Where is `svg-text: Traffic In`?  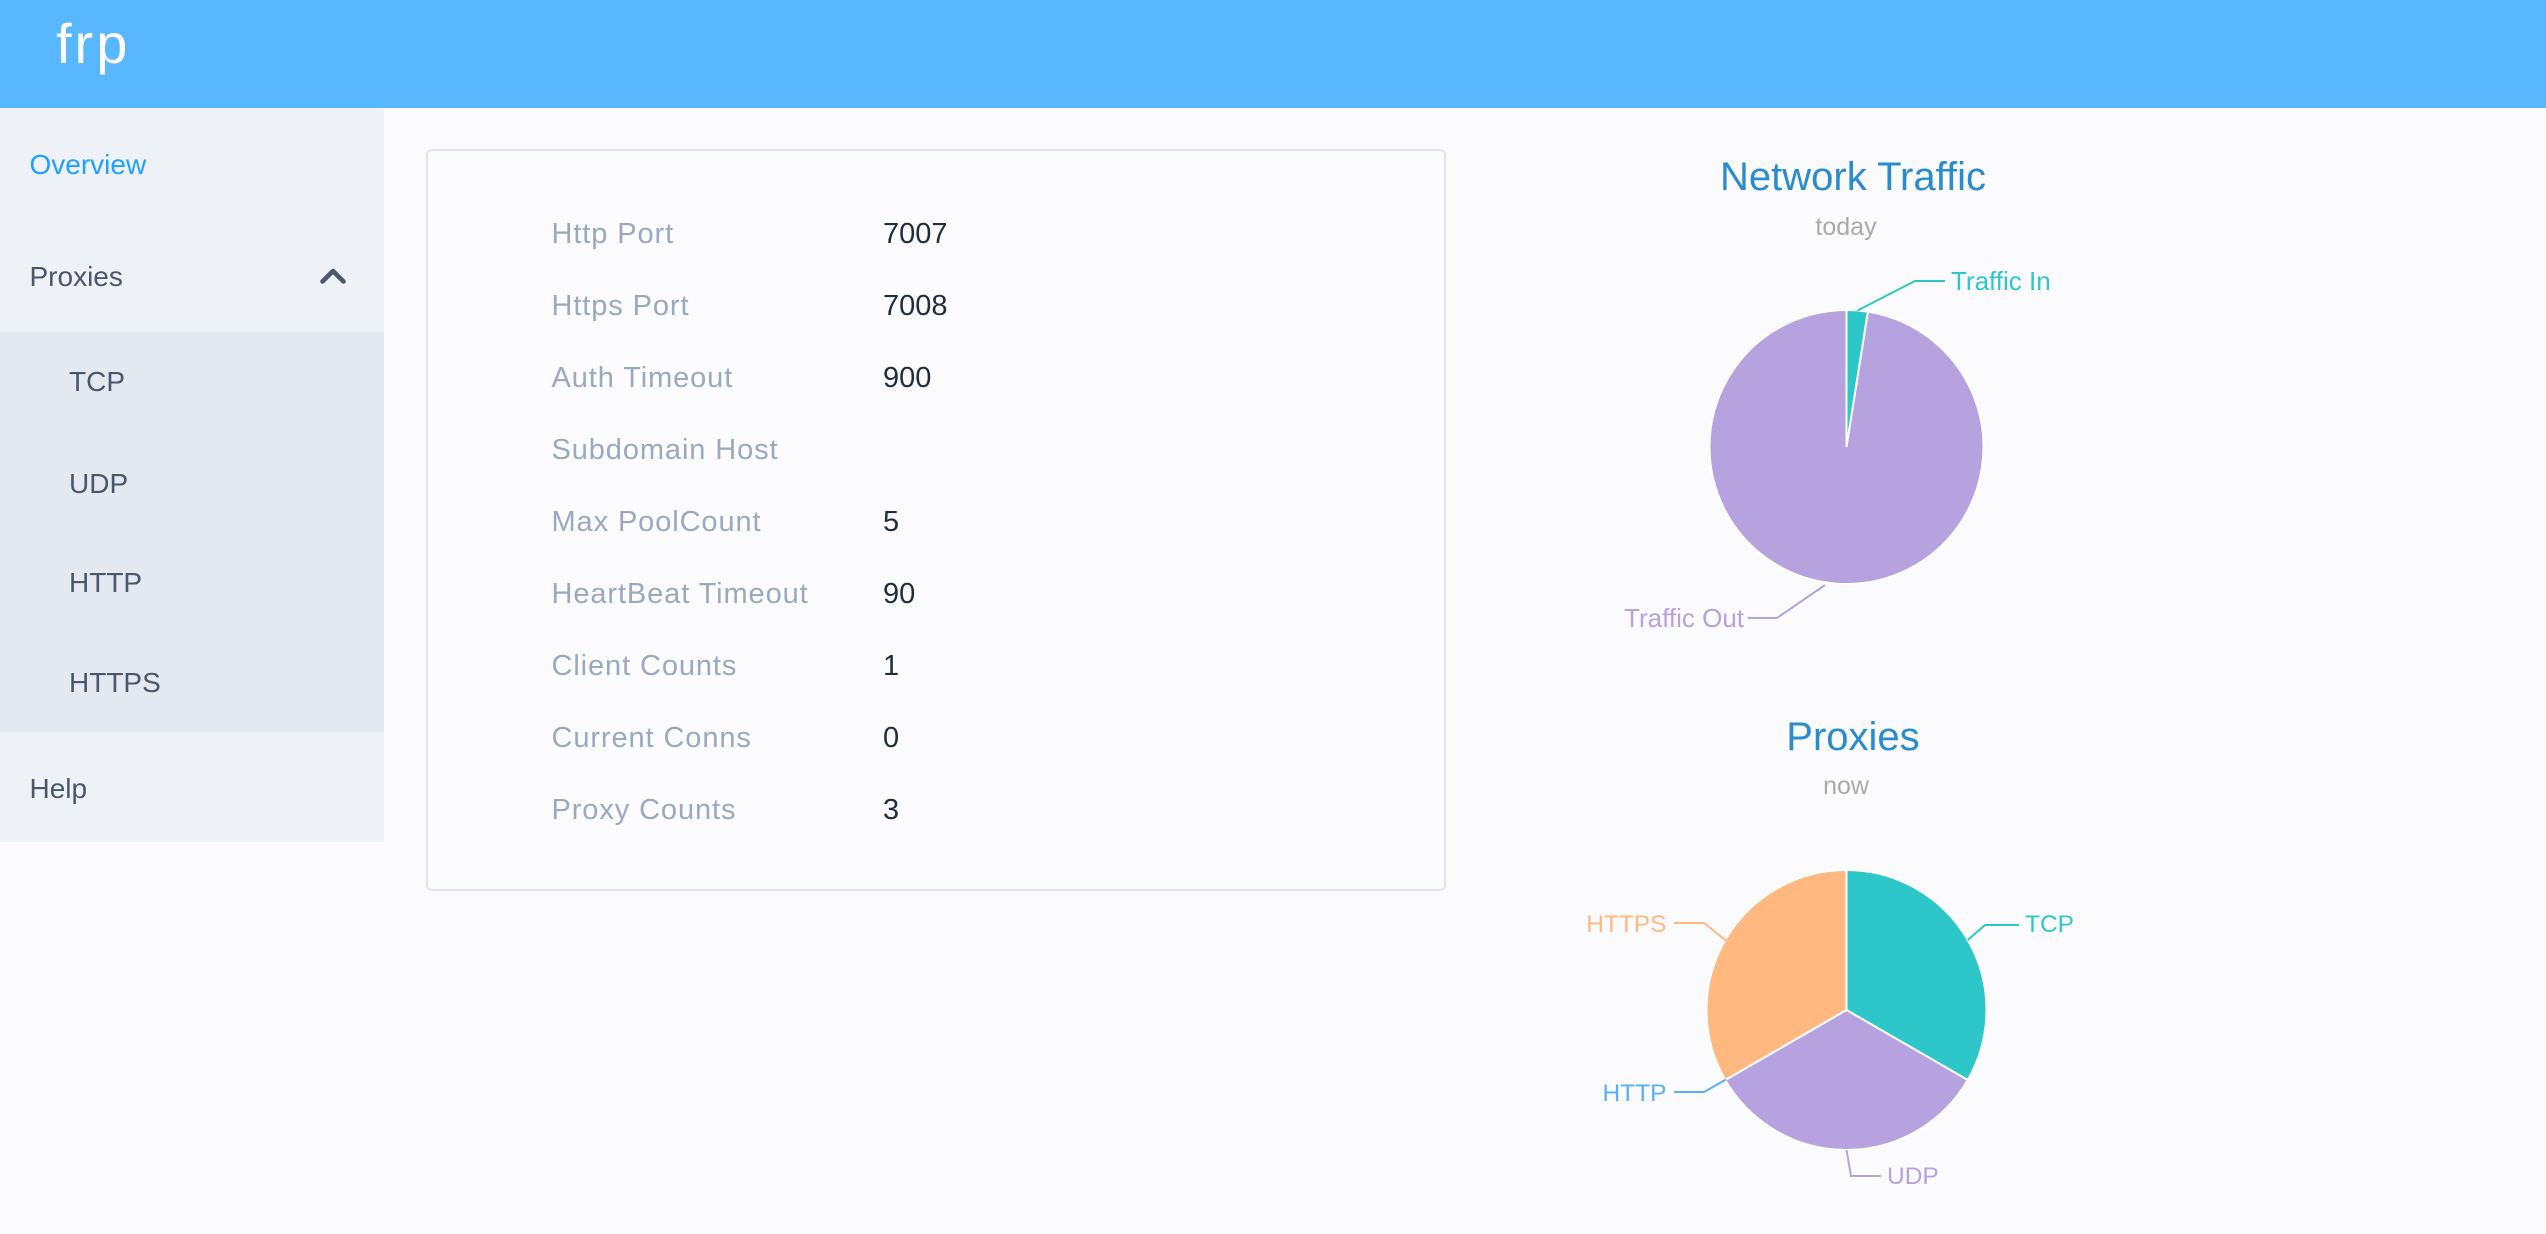 svg-text: Traffic In is located at coordinates (2001, 281).